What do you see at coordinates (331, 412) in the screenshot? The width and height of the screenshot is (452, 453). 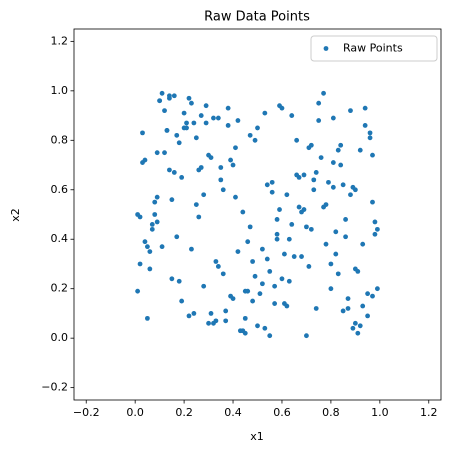 I see `x-tick-label: 0.8` at bounding box center [331, 412].